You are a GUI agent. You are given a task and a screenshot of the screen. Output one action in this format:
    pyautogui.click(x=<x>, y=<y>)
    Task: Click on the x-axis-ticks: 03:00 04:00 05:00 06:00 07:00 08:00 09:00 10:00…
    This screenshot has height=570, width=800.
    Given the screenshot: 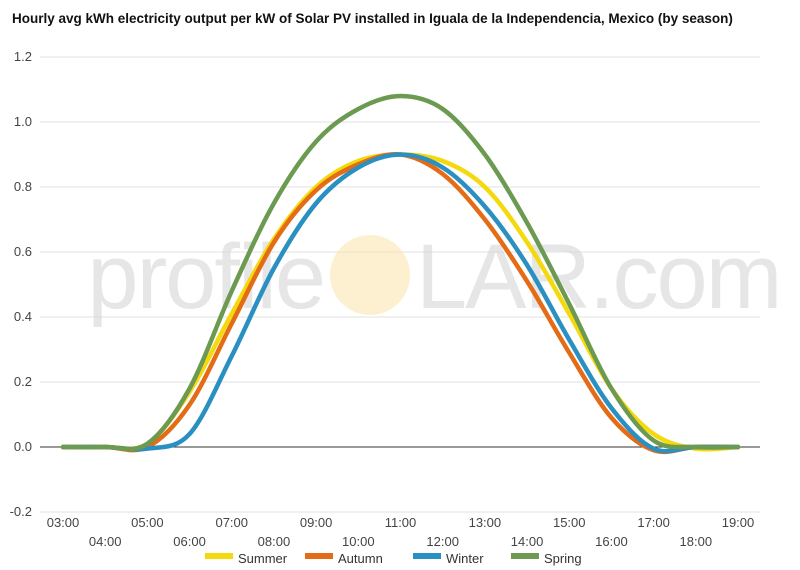 What is the action you would take?
    pyautogui.click(x=401, y=532)
    